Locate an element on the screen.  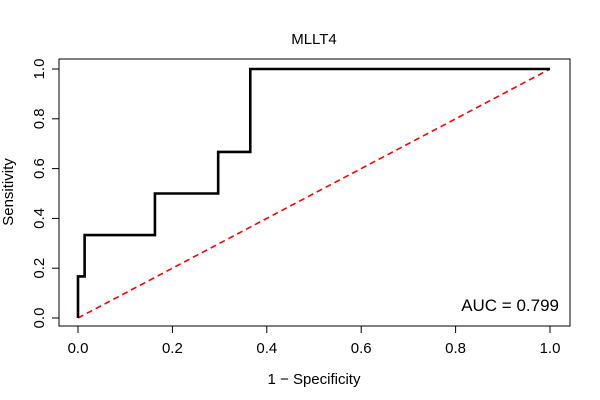
y-tick-label: 0.6 is located at coordinates (39, 168).